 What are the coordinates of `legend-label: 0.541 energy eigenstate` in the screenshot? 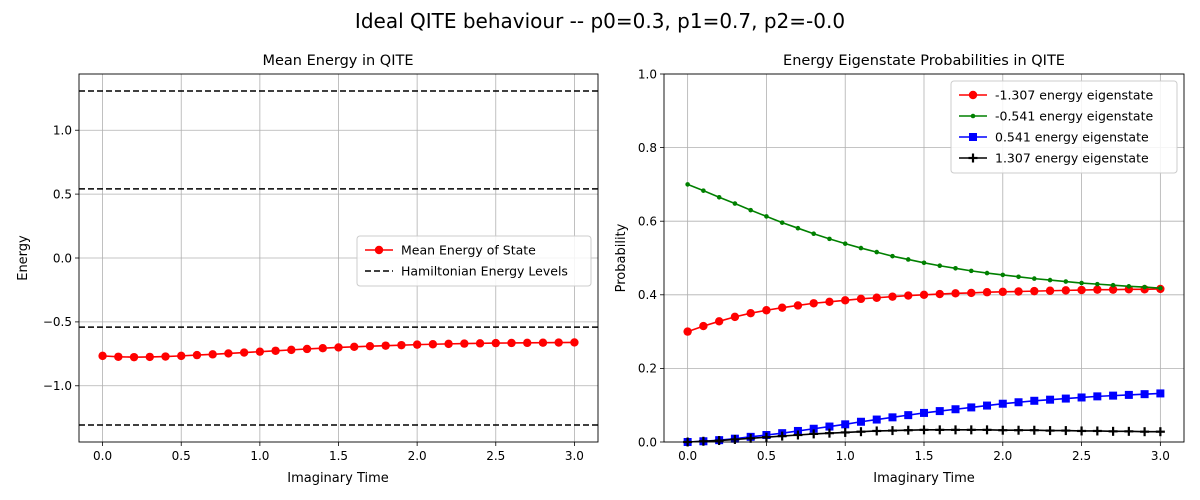 It's located at (1072, 137).